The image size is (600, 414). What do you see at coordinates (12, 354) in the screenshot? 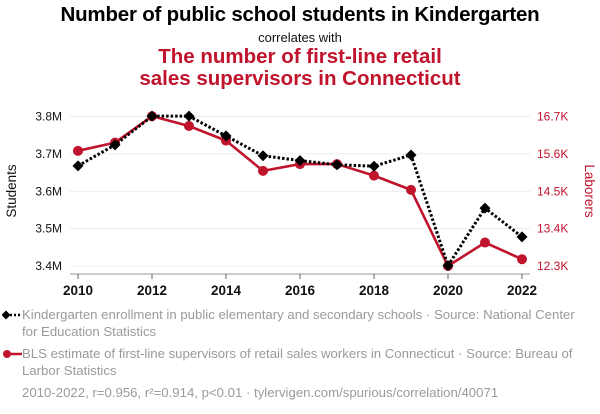
I see `circle-solid-line-icon` at bounding box center [12, 354].